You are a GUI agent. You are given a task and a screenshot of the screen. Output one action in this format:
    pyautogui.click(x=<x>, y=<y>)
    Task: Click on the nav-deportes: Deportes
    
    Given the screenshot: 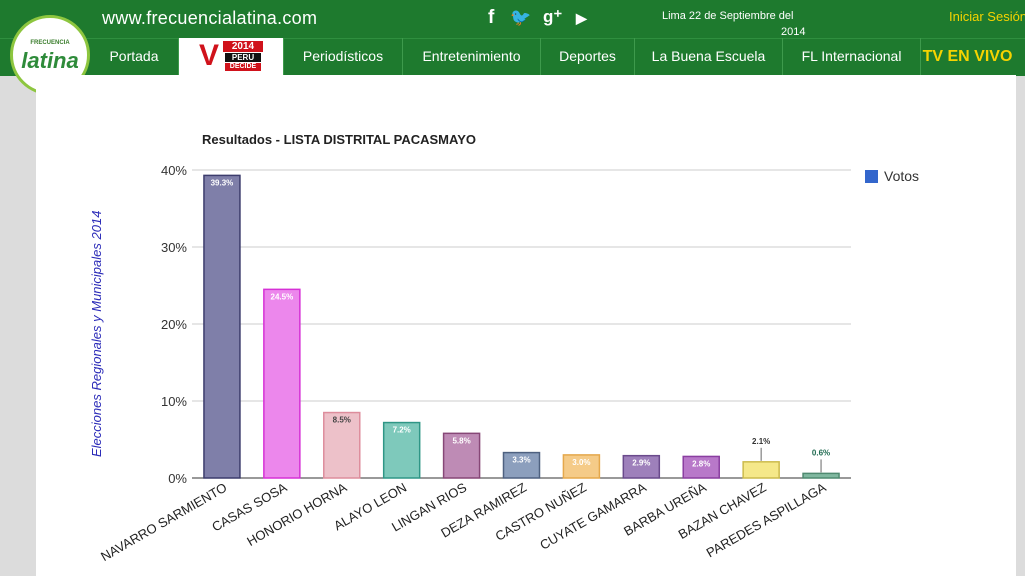 What is the action you would take?
    pyautogui.click(x=587, y=56)
    